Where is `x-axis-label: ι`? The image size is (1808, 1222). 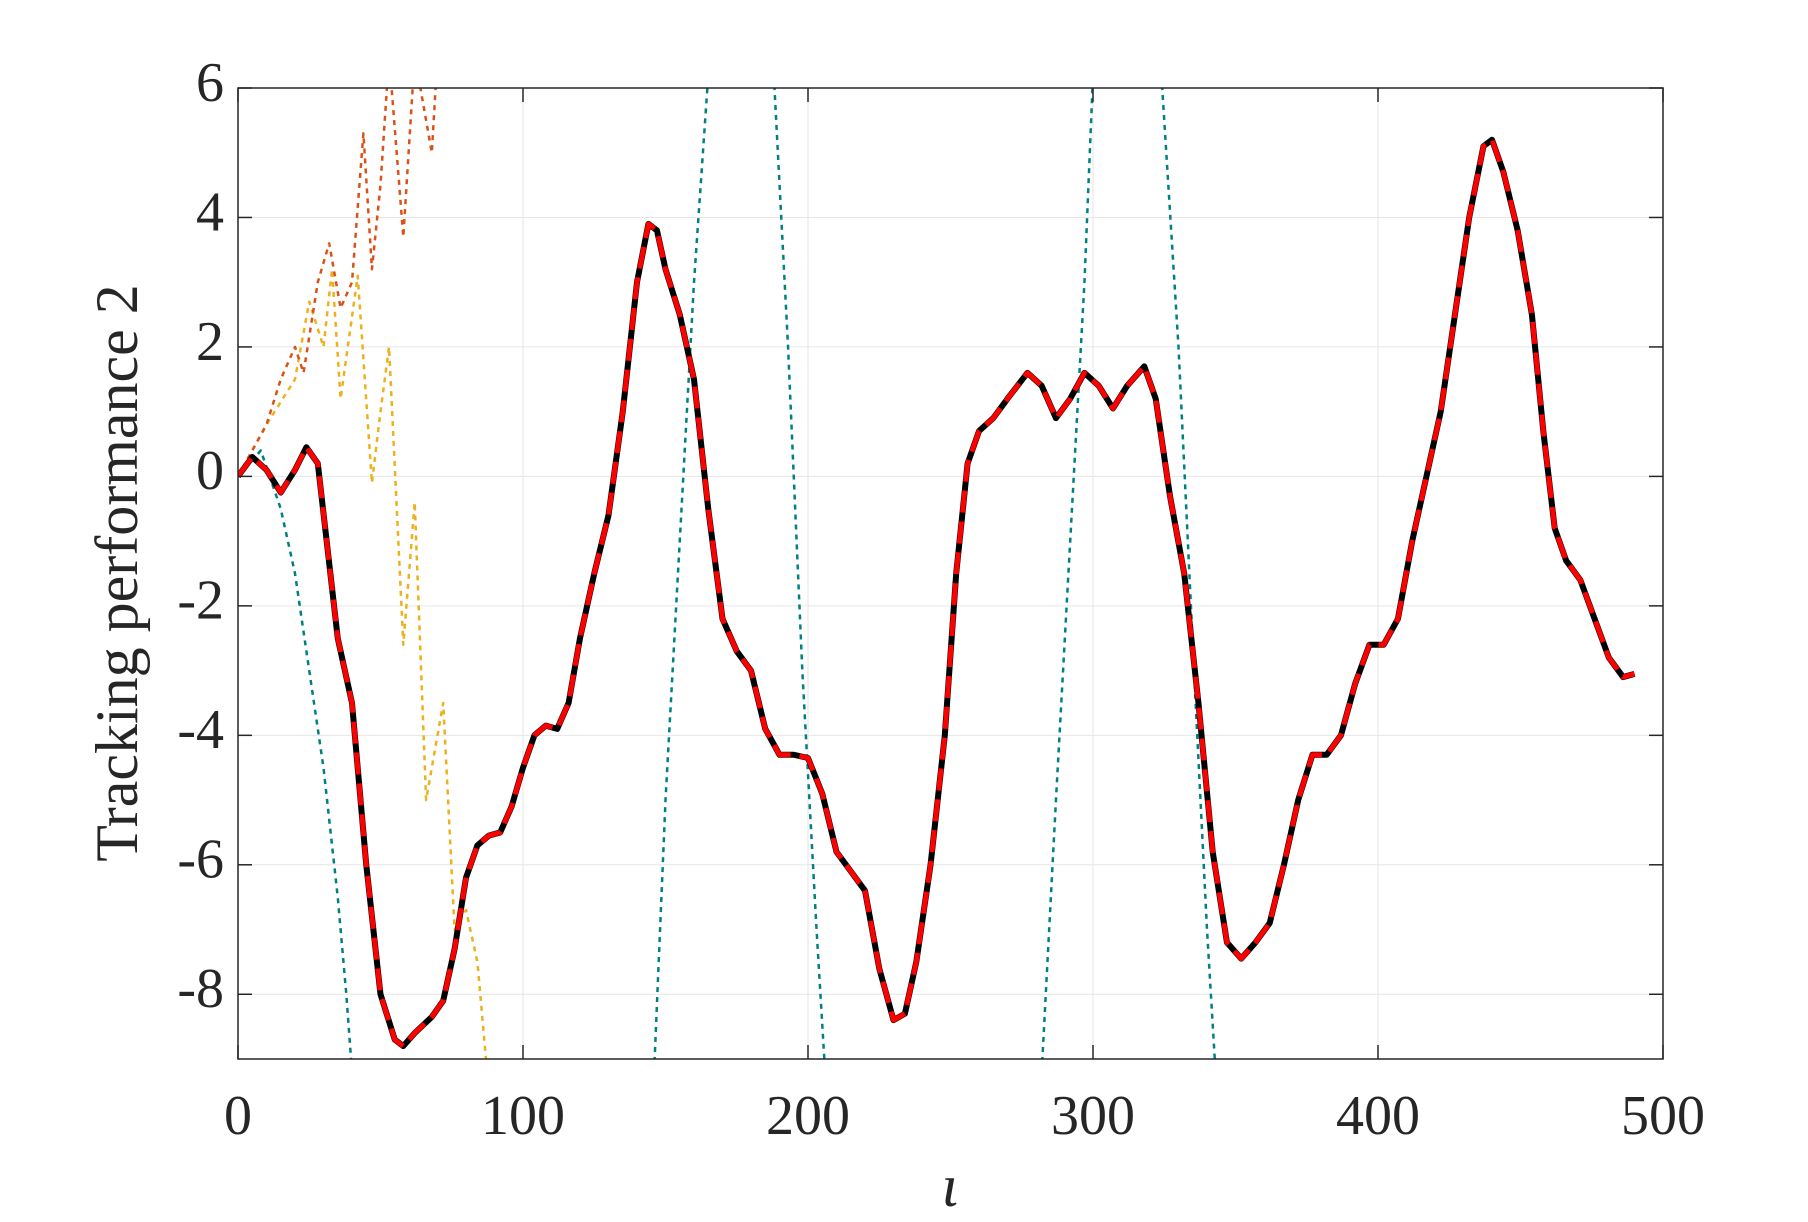
x-axis-label: ι is located at coordinates (950, 1186).